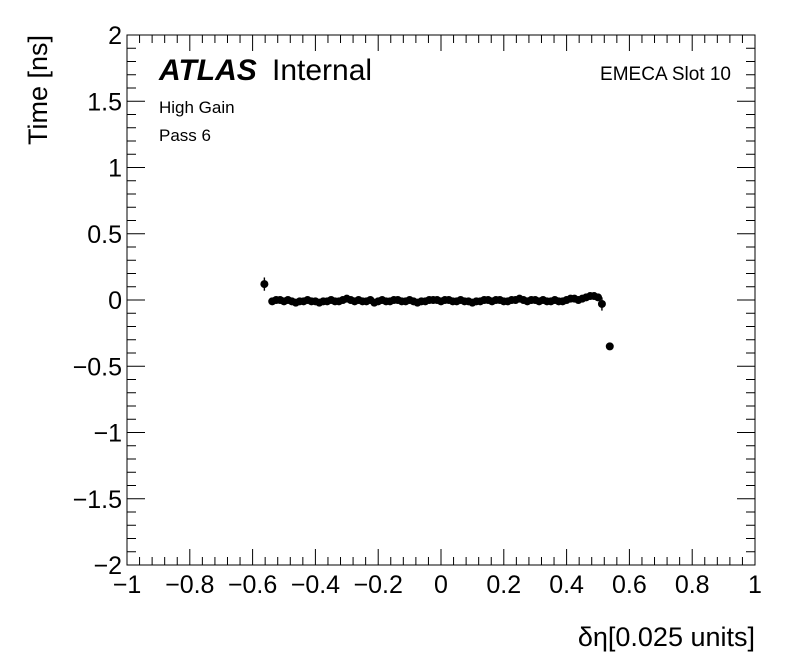  Describe the element at coordinates (252, 585) in the screenshot. I see `x-tick-label: −0.6` at that location.